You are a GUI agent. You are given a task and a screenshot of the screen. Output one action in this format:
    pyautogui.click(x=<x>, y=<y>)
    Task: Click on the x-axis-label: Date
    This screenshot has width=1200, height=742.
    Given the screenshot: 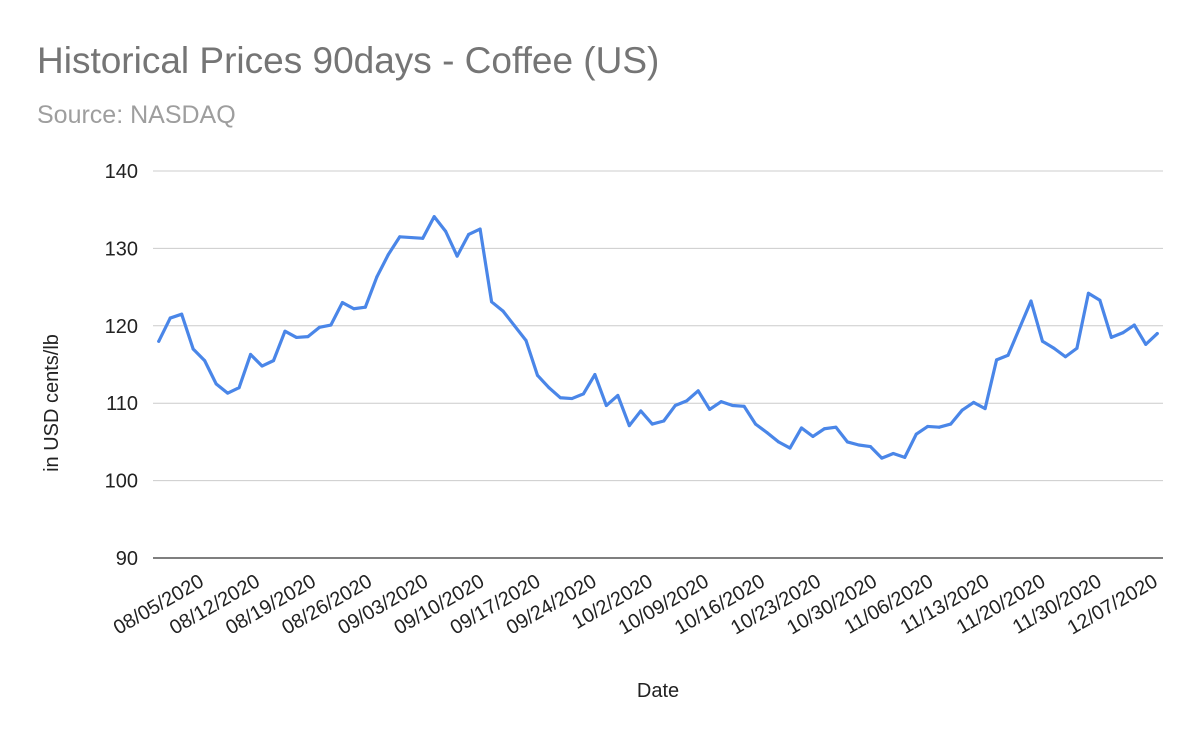 What is the action you would take?
    pyautogui.click(x=658, y=691)
    